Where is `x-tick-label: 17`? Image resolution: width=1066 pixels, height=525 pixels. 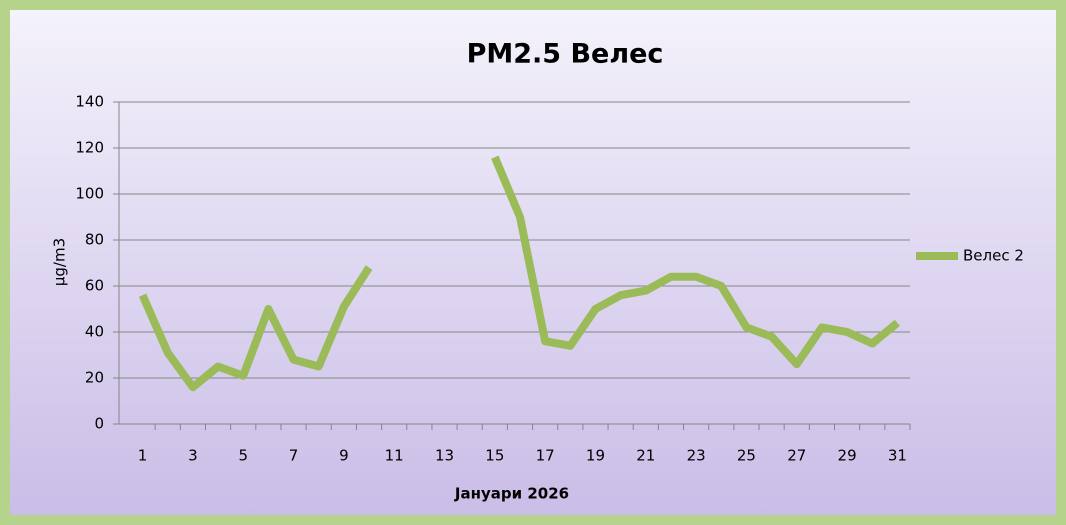 x-tick-label: 17 is located at coordinates (545, 456).